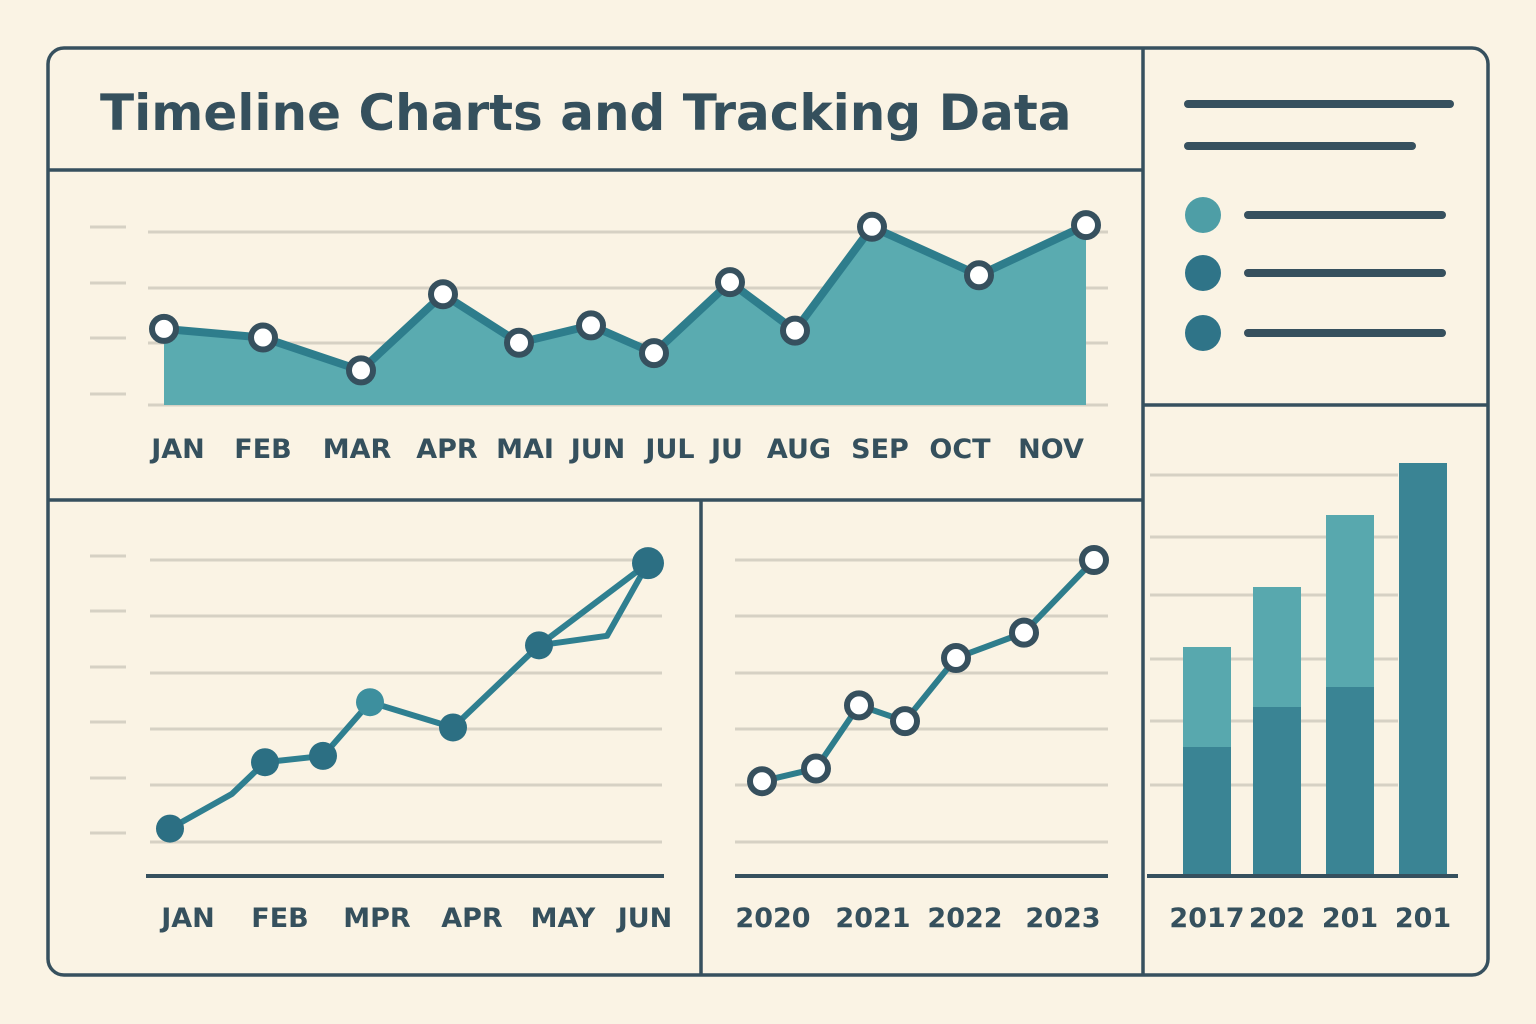  What do you see at coordinates (409, 740) in the screenshot?
I see `bottom-left-line-chart: JAN FEB MPR APR MAY JUN` at bounding box center [409, 740].